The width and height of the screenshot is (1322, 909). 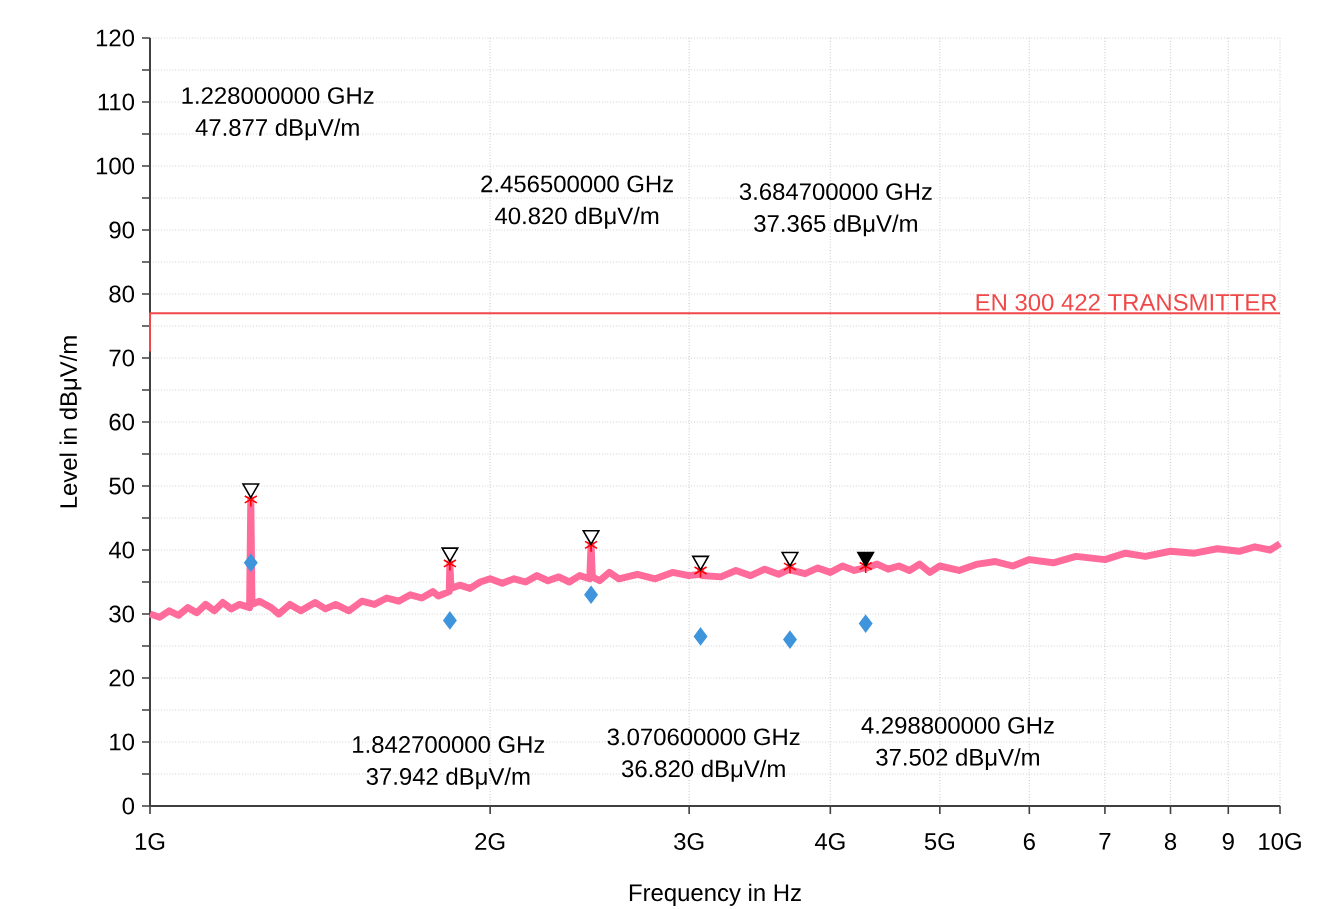 What do you see at coordinates (1280, 841) in the screenshot?
I see `x-tick-label: 10G` at bounding box center [1280, 841].